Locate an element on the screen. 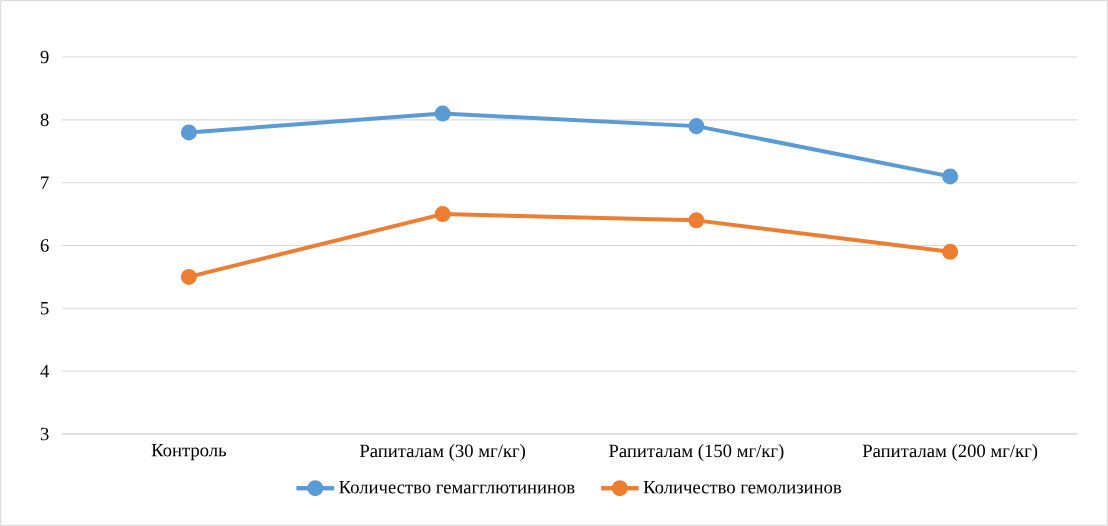  x-tick-label: Рапиталам (200 мг/кг) is located at coordinates (950, 452).